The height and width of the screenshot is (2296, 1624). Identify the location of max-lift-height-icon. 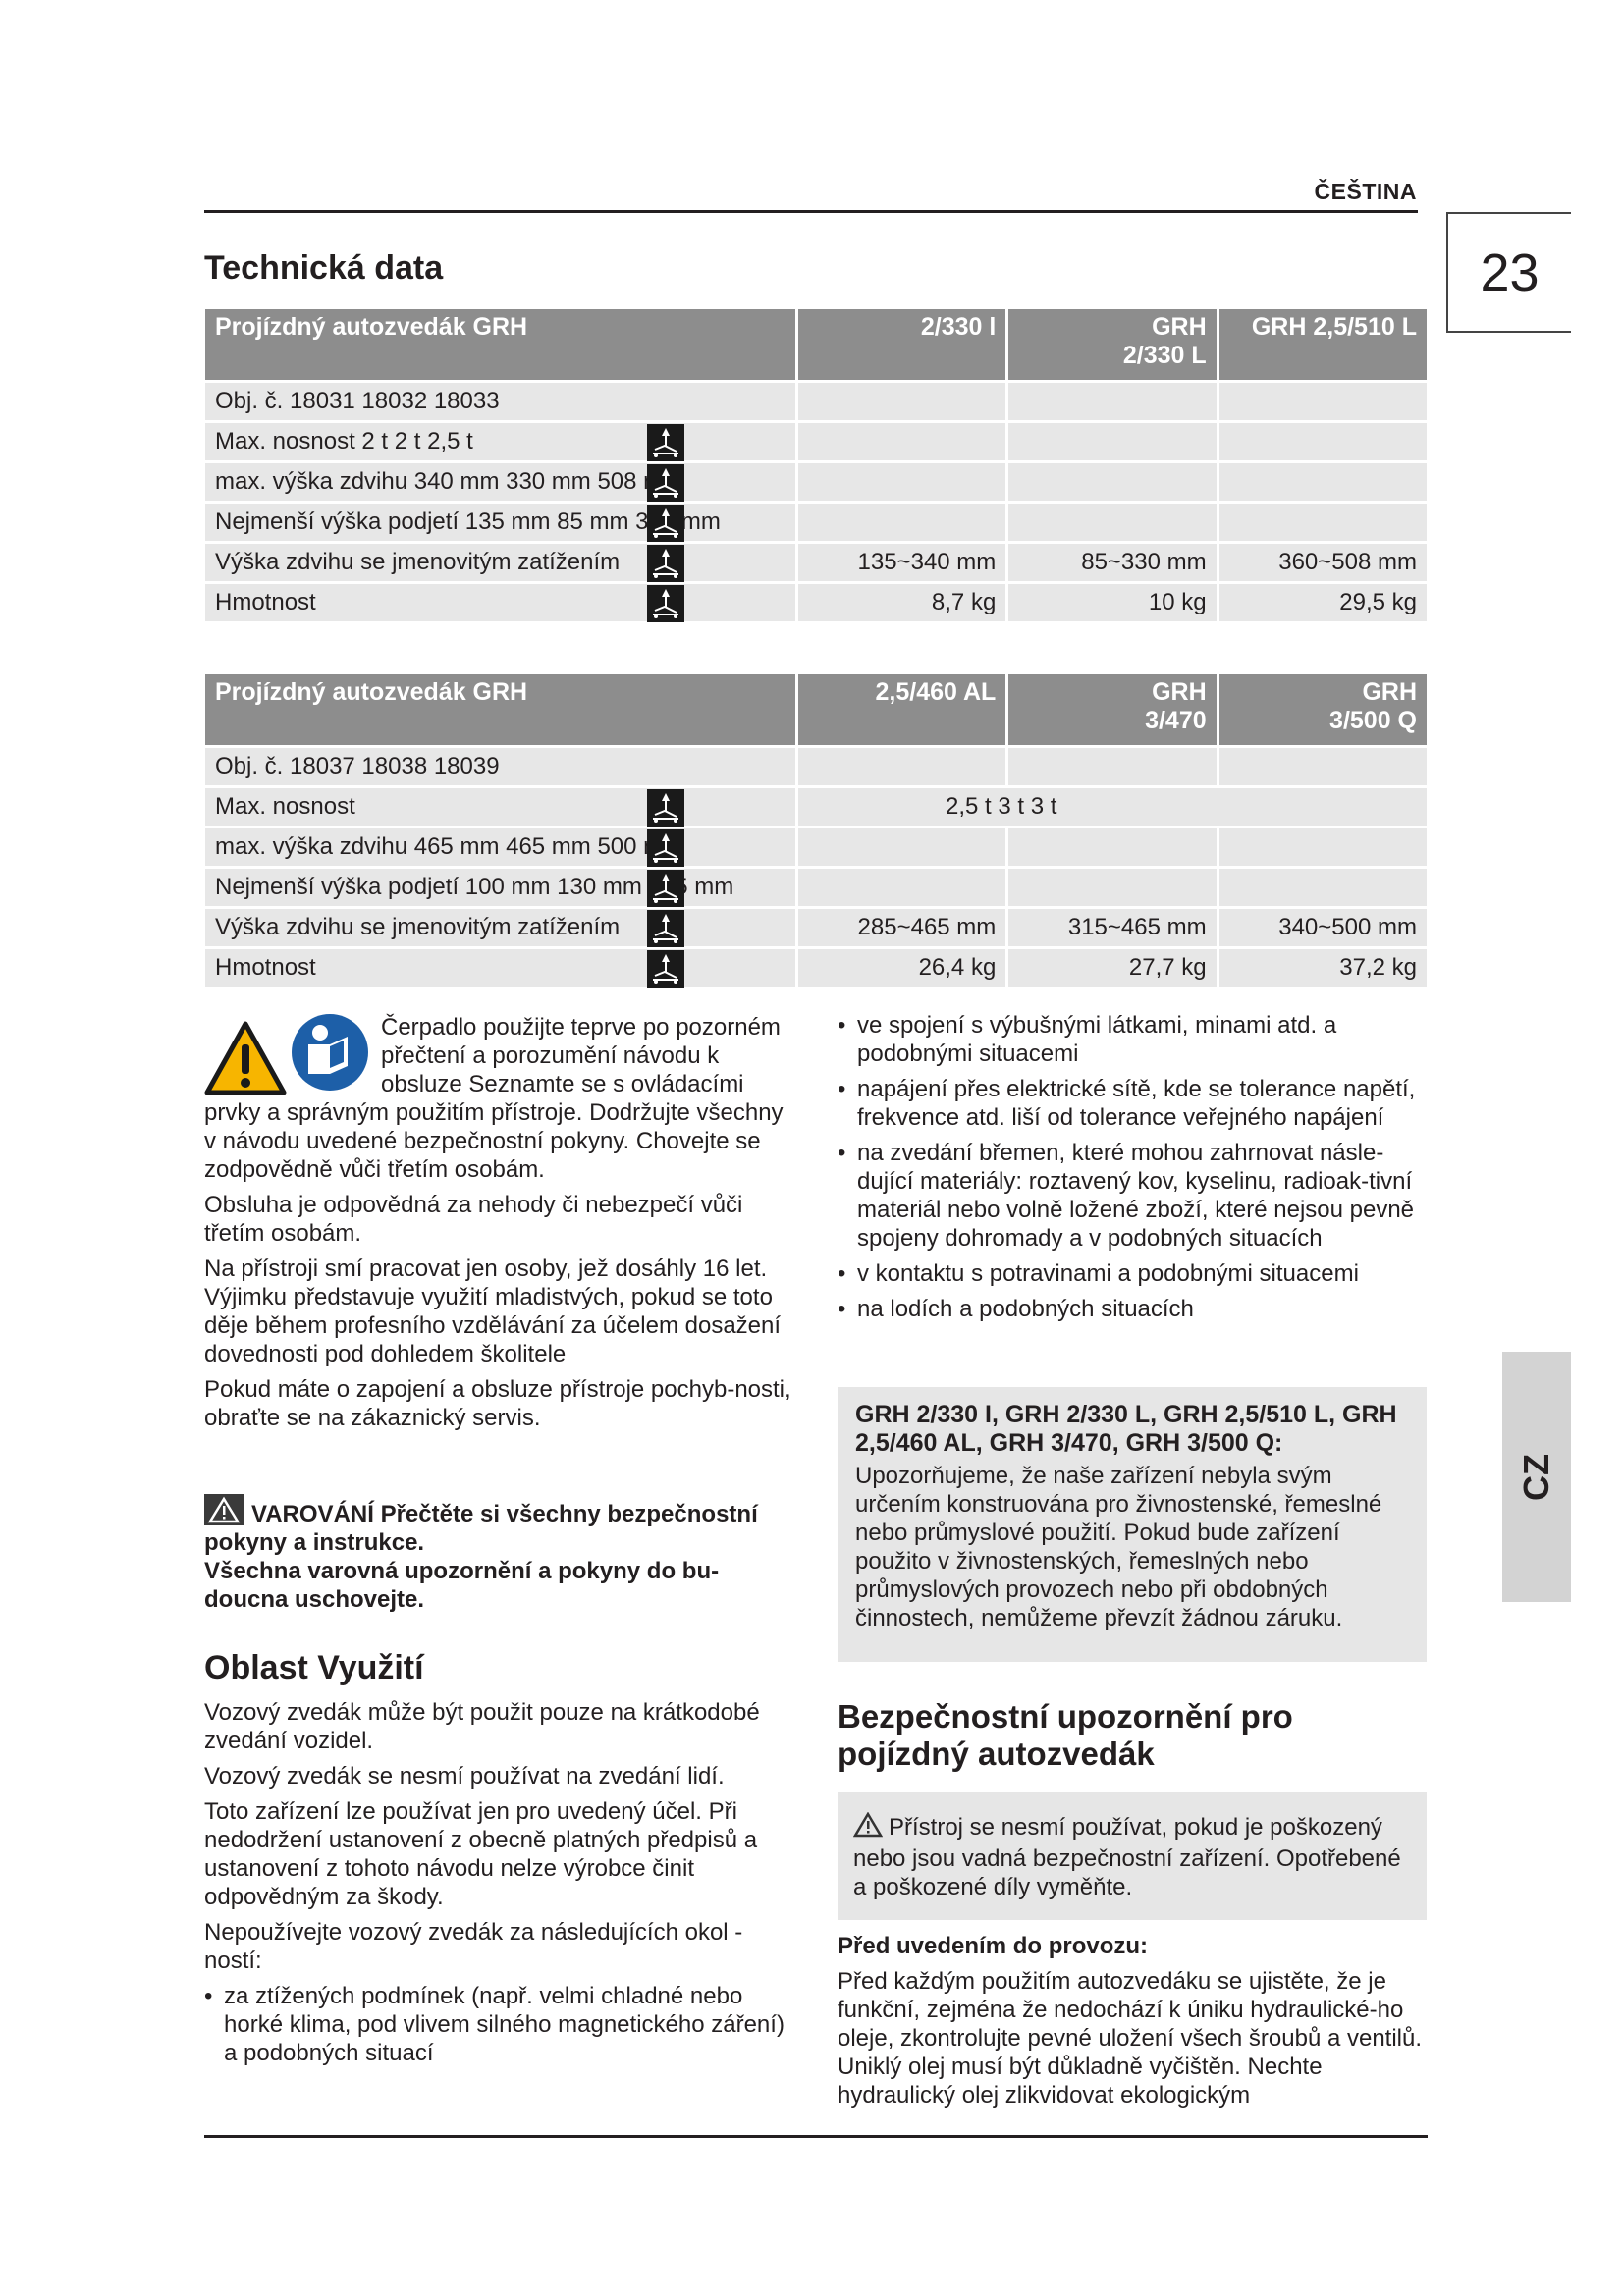
(665, 848).